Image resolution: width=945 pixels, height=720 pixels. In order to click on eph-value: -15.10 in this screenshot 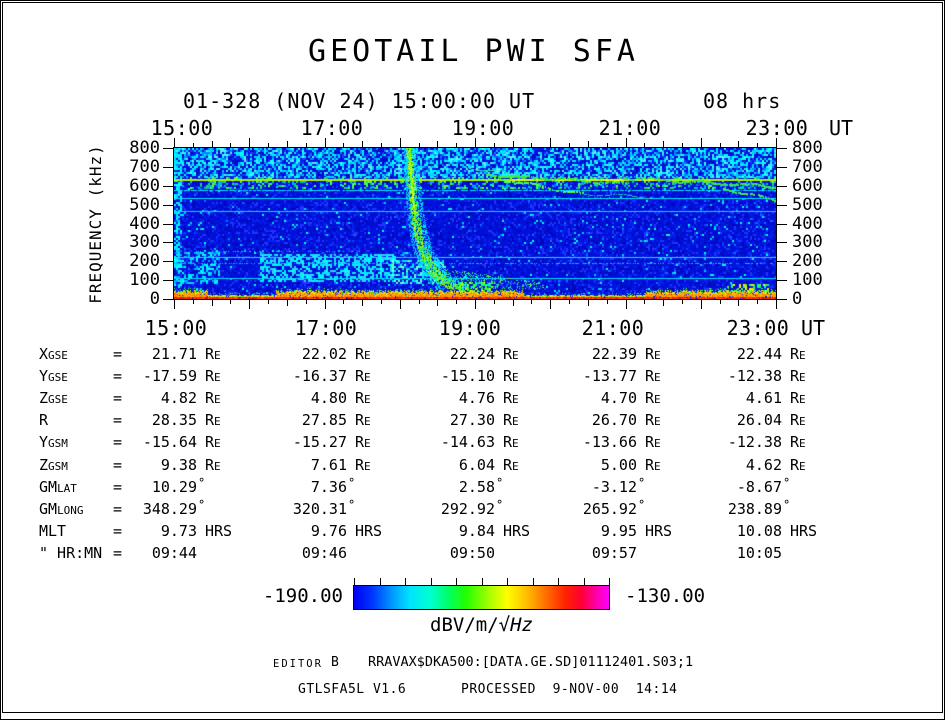, I will do `click(467, 376)`.